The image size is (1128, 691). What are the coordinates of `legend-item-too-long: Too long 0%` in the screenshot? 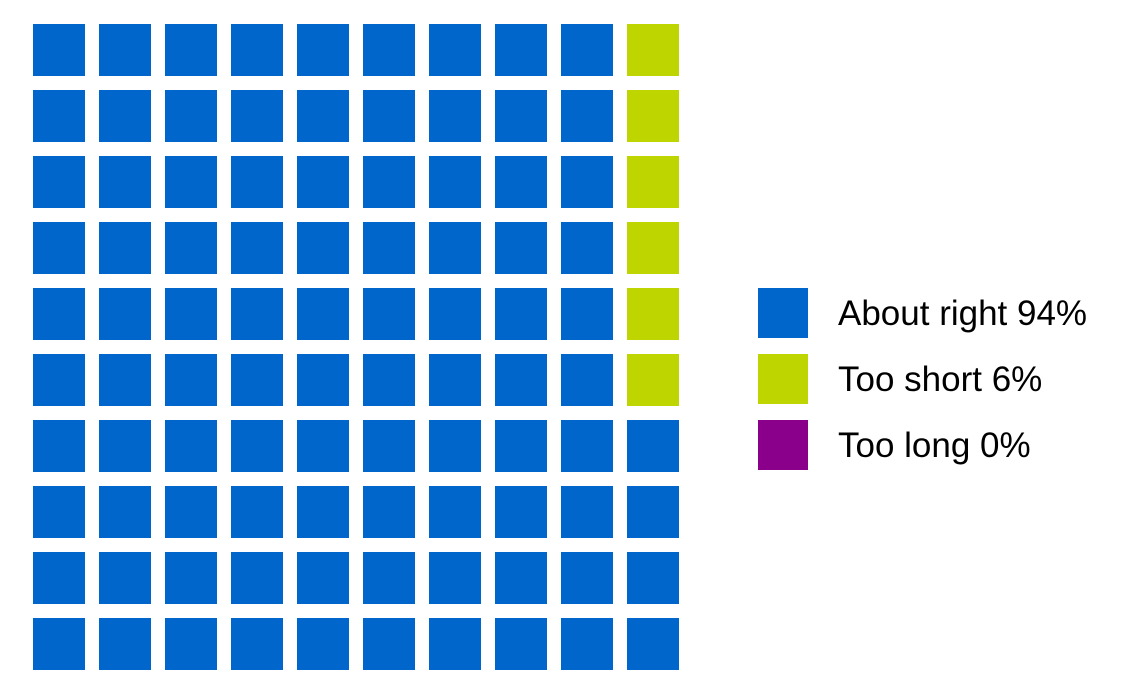 It's located at (922, 445).